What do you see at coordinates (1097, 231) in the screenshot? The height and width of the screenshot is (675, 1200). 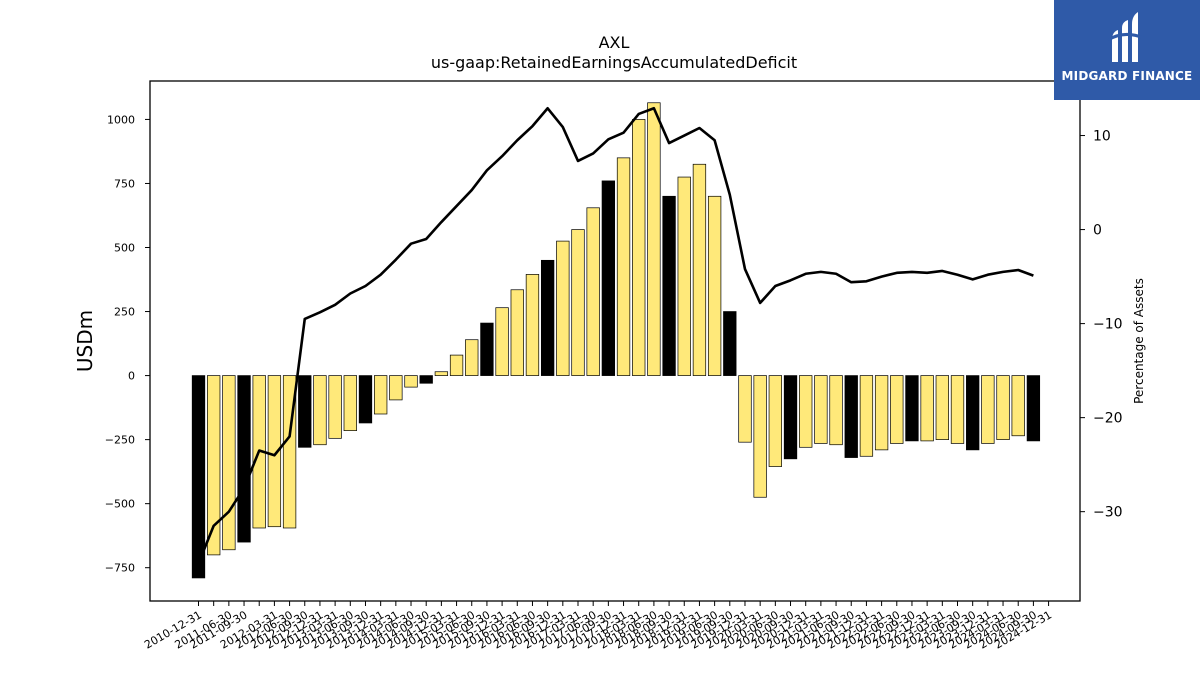 I see `y2-tick-label: 0` at bounding box center [1097, 231].